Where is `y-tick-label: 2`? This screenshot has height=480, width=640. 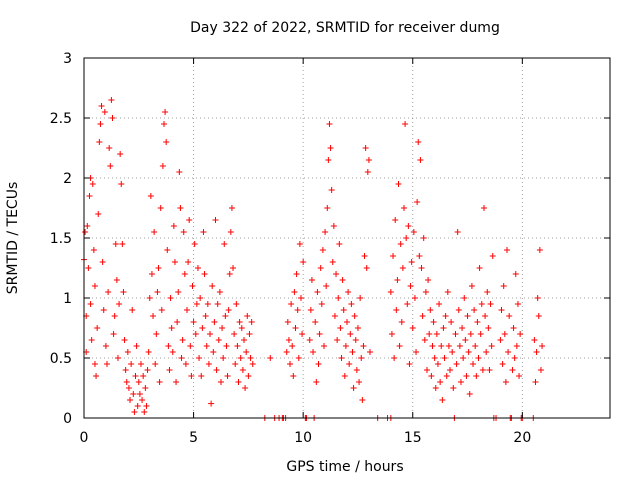 y-tick-label: 2 is located at coordinates (67, 179).